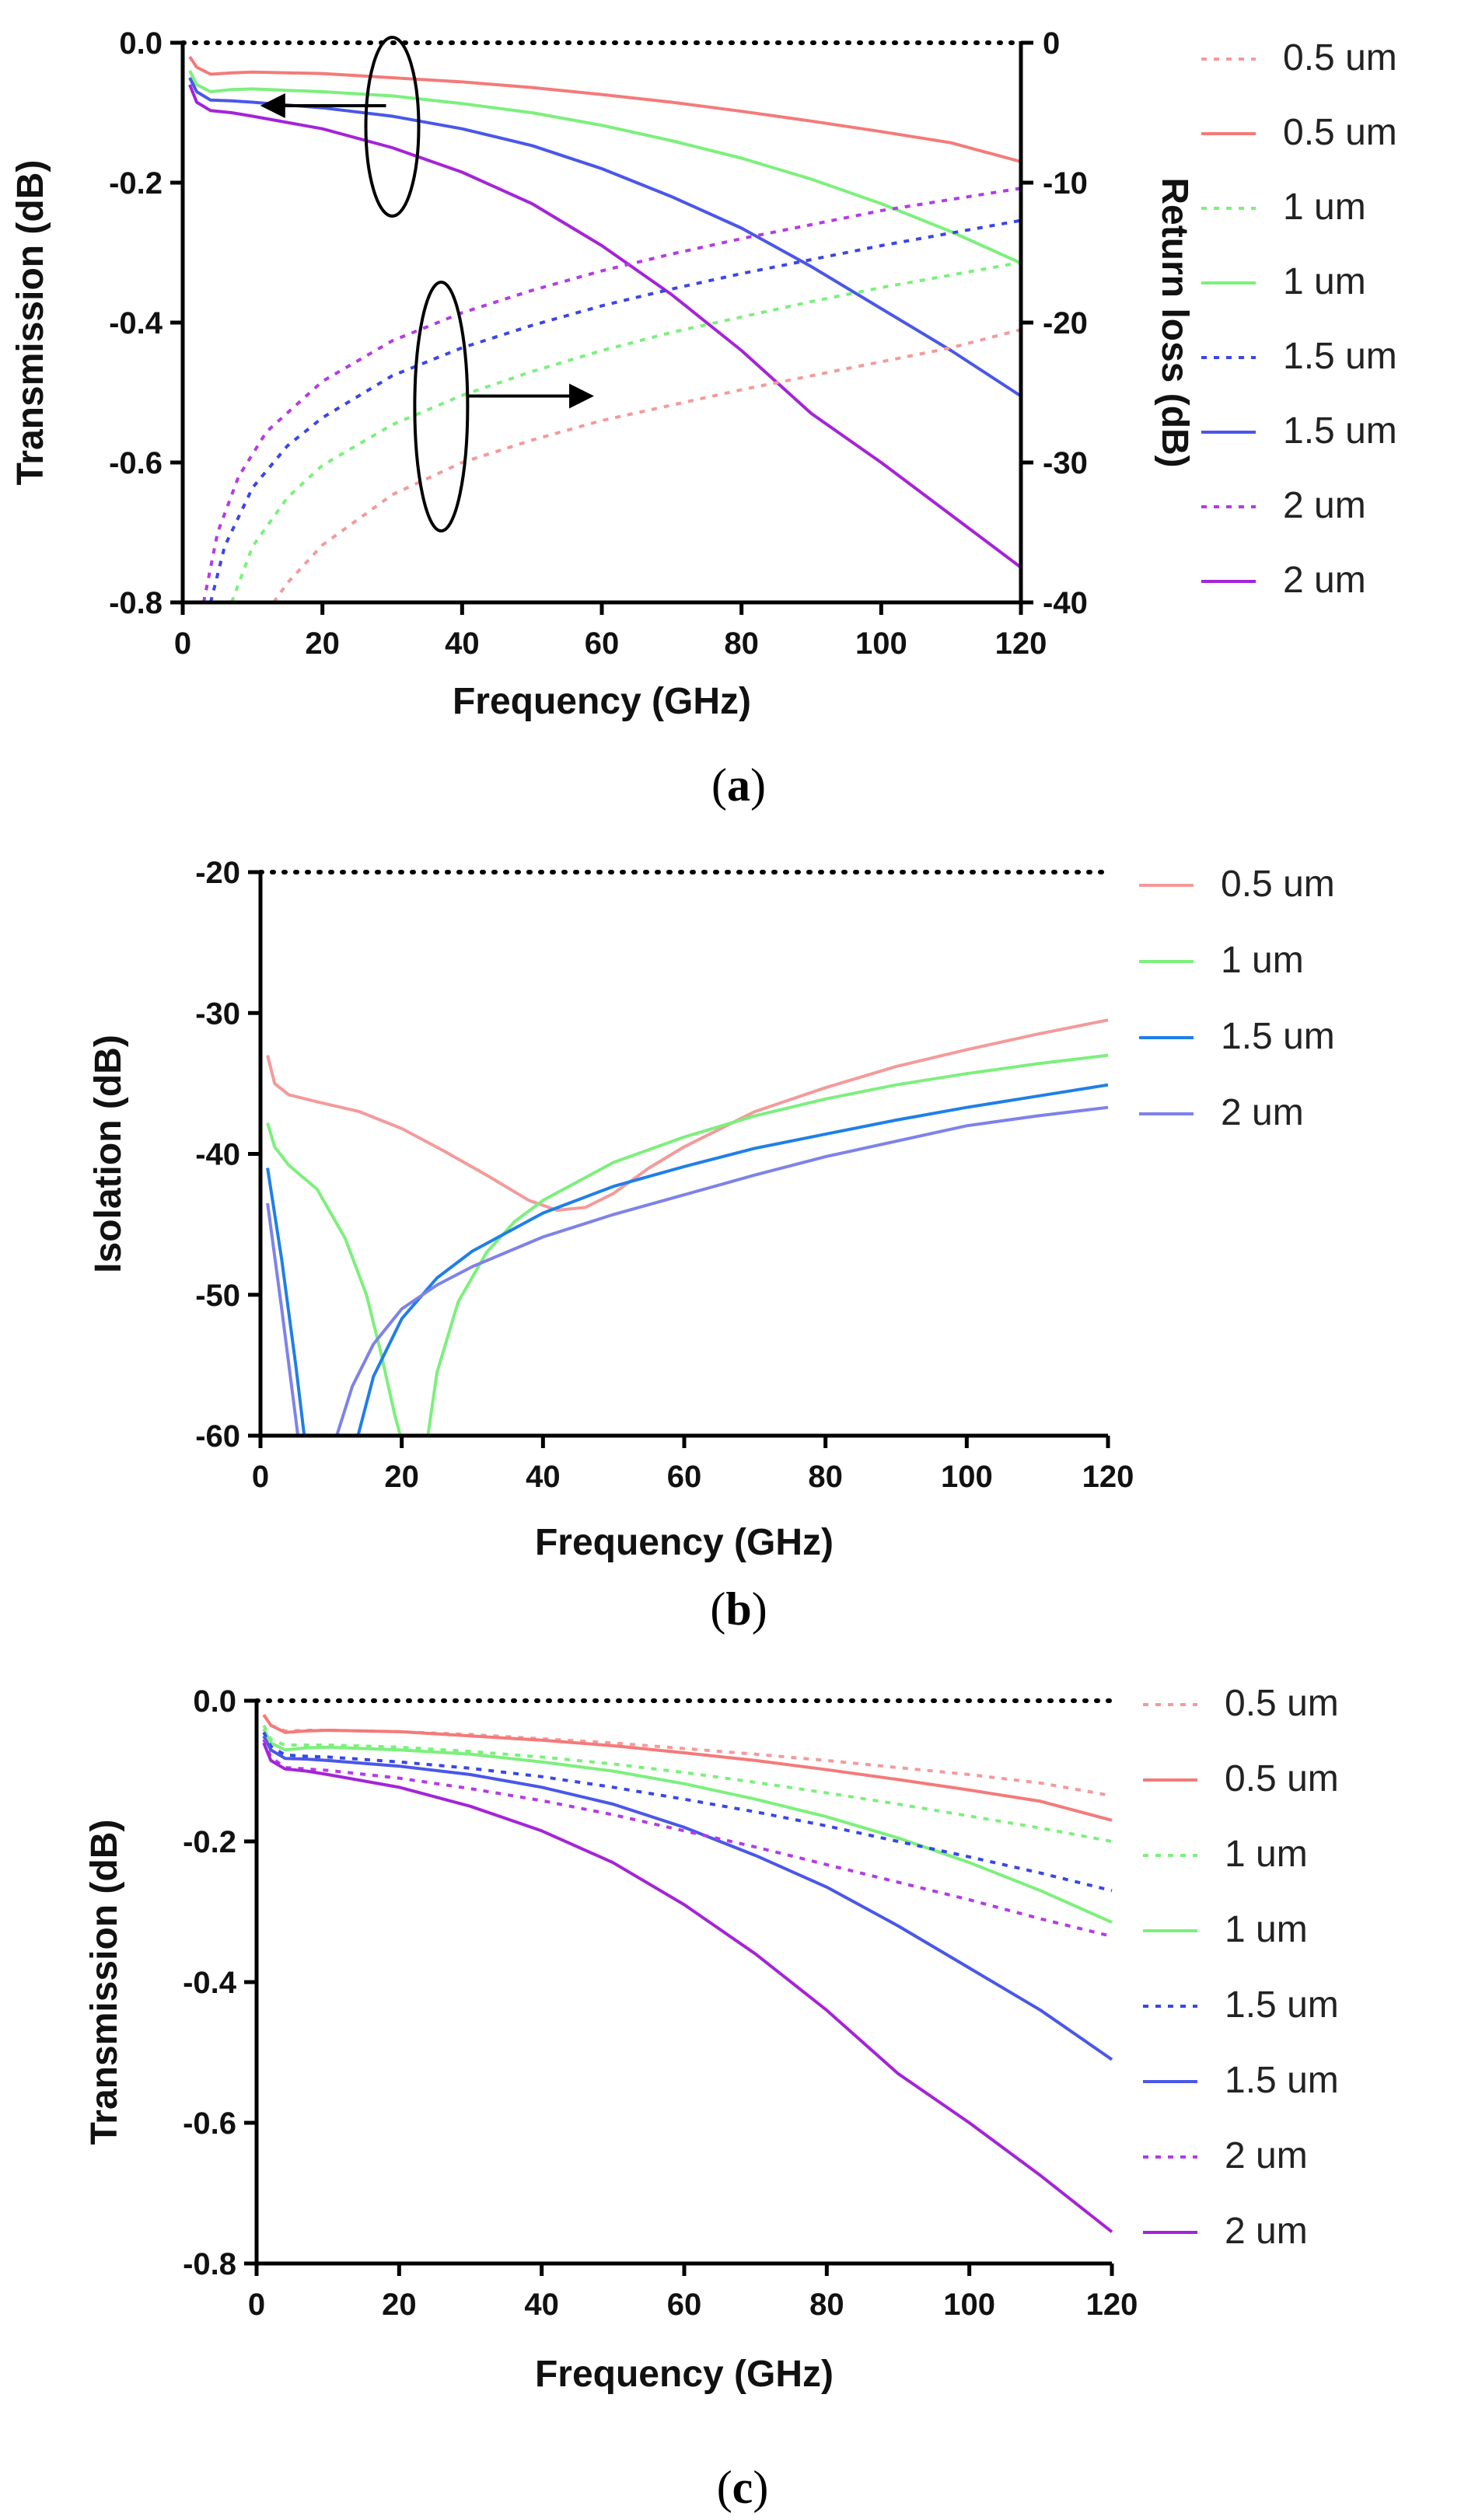 The height and width of the screenshot is (2520, 1475). Describe the element at coordinates (217, 1436) in the screenshot. I see `y-tick-label: -60` at that location.